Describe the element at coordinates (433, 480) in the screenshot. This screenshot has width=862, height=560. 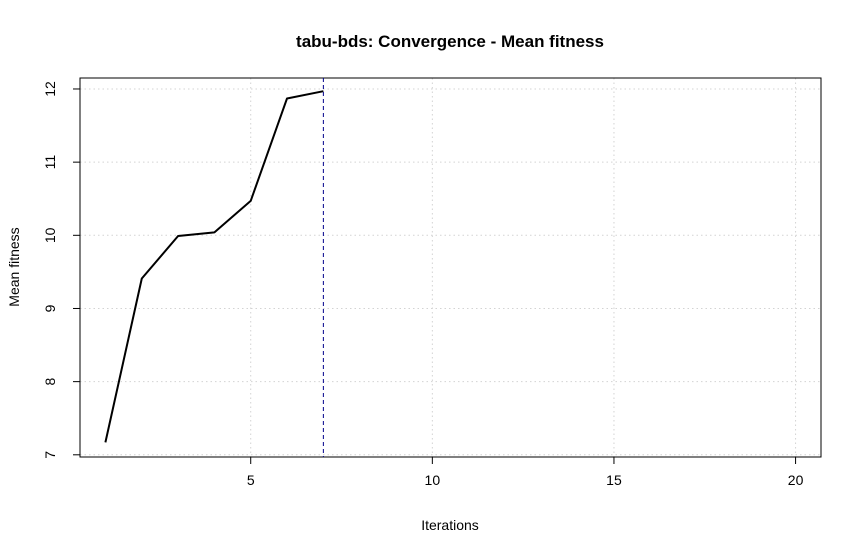
I see `x-tick-label: 10` at that location.